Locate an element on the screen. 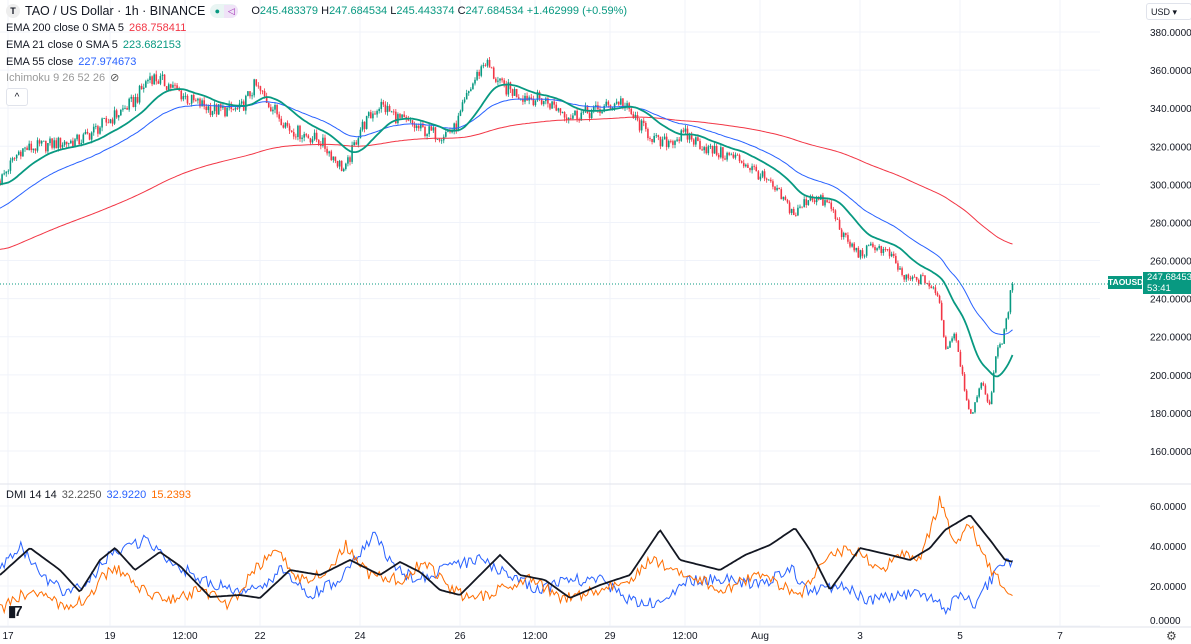 This screenshot has height=644, width=1191. ema55-legend: EMA 55 close 227.974673 is located at coordinates (71, 62).